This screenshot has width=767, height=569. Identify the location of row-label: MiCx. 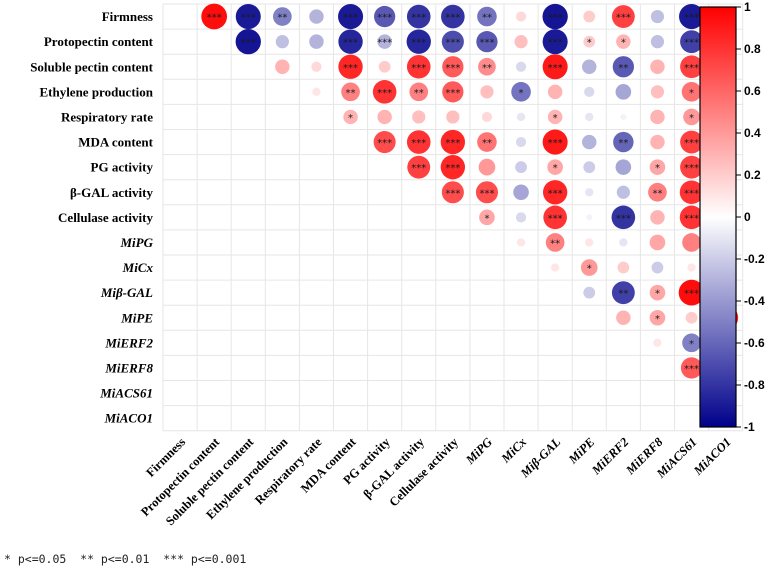
(138, 267).